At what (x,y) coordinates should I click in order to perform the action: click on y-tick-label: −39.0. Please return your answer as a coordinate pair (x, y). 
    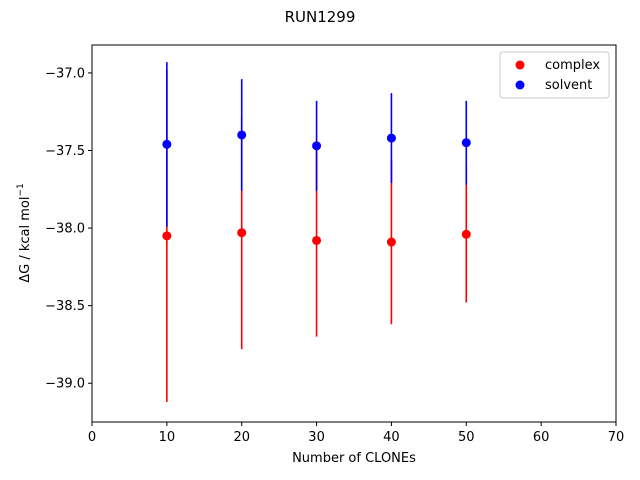
    Looking at the image, I should click on (65, 384).